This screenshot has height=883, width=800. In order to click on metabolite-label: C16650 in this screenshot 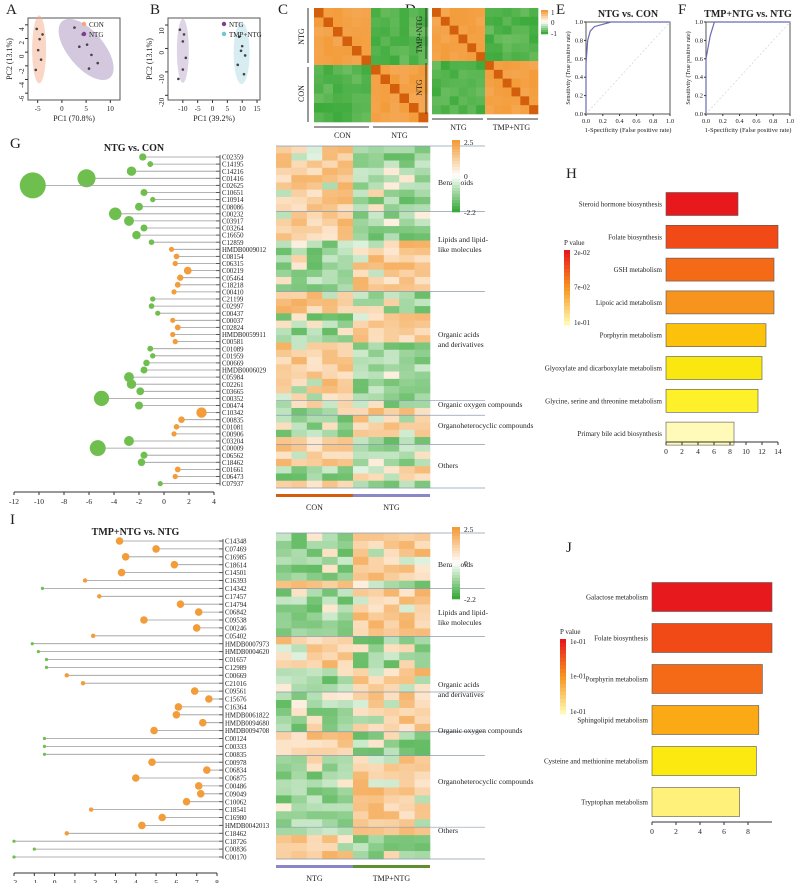, I will do `click(233, 236)`.